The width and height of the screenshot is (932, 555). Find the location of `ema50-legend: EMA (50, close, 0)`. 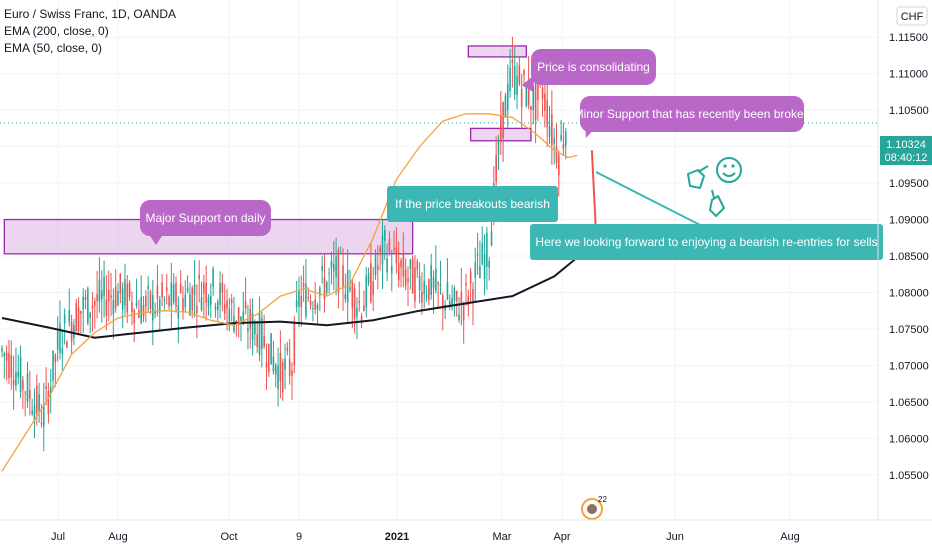

ema50-legend: EMA (50, close, 0) is located at coordinates (53, 48).